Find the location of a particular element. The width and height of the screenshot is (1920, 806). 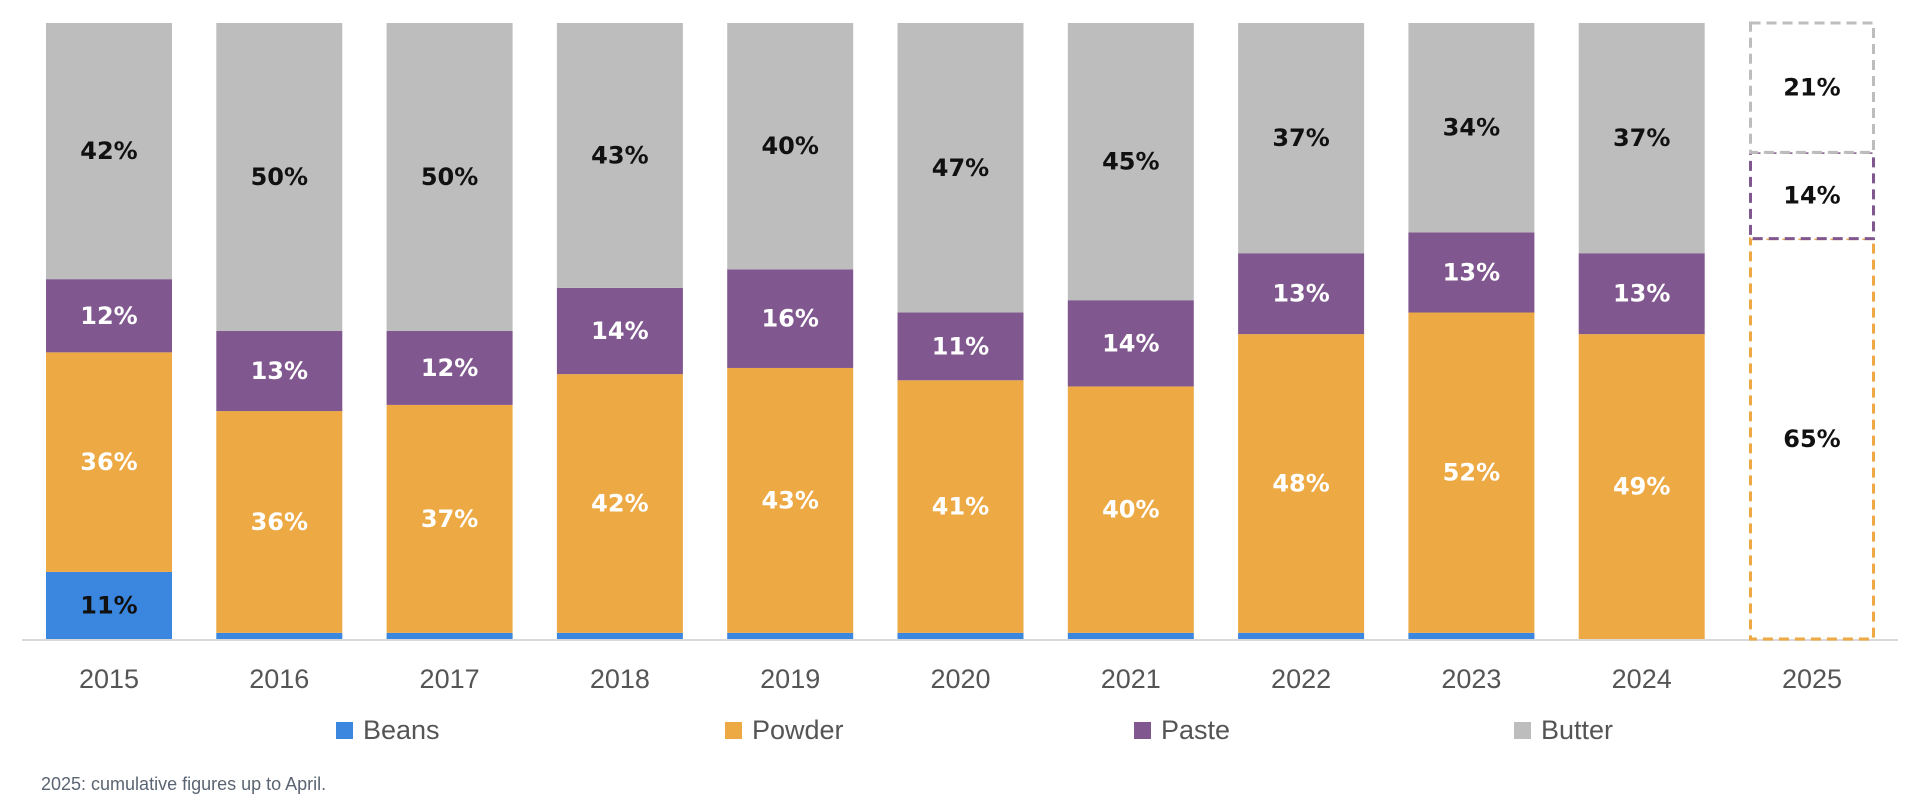

bar-2019-powder is located at coordinates (790, 500).